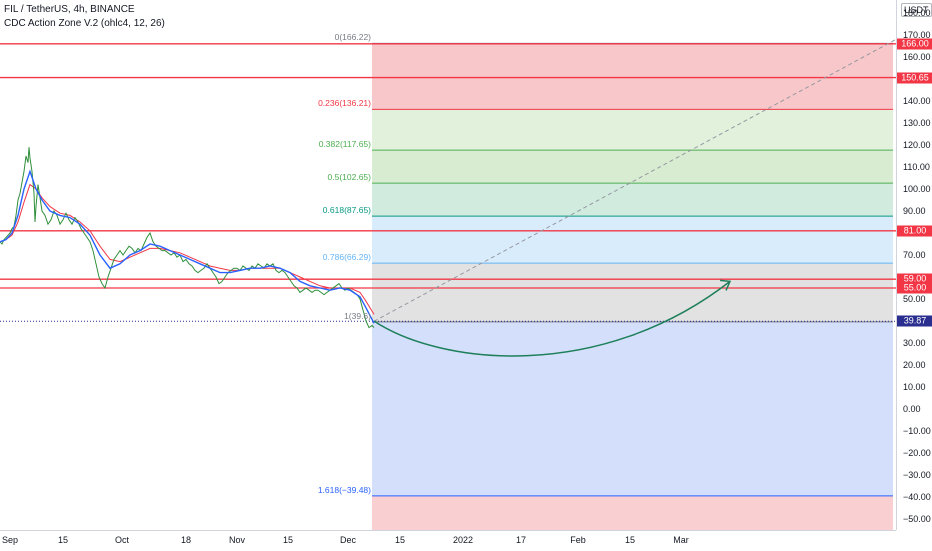 The image size is (932, 551). Describe the element at coordinates (914, 78) in the screenshot. I see `price-tag: 150.65` at that location.